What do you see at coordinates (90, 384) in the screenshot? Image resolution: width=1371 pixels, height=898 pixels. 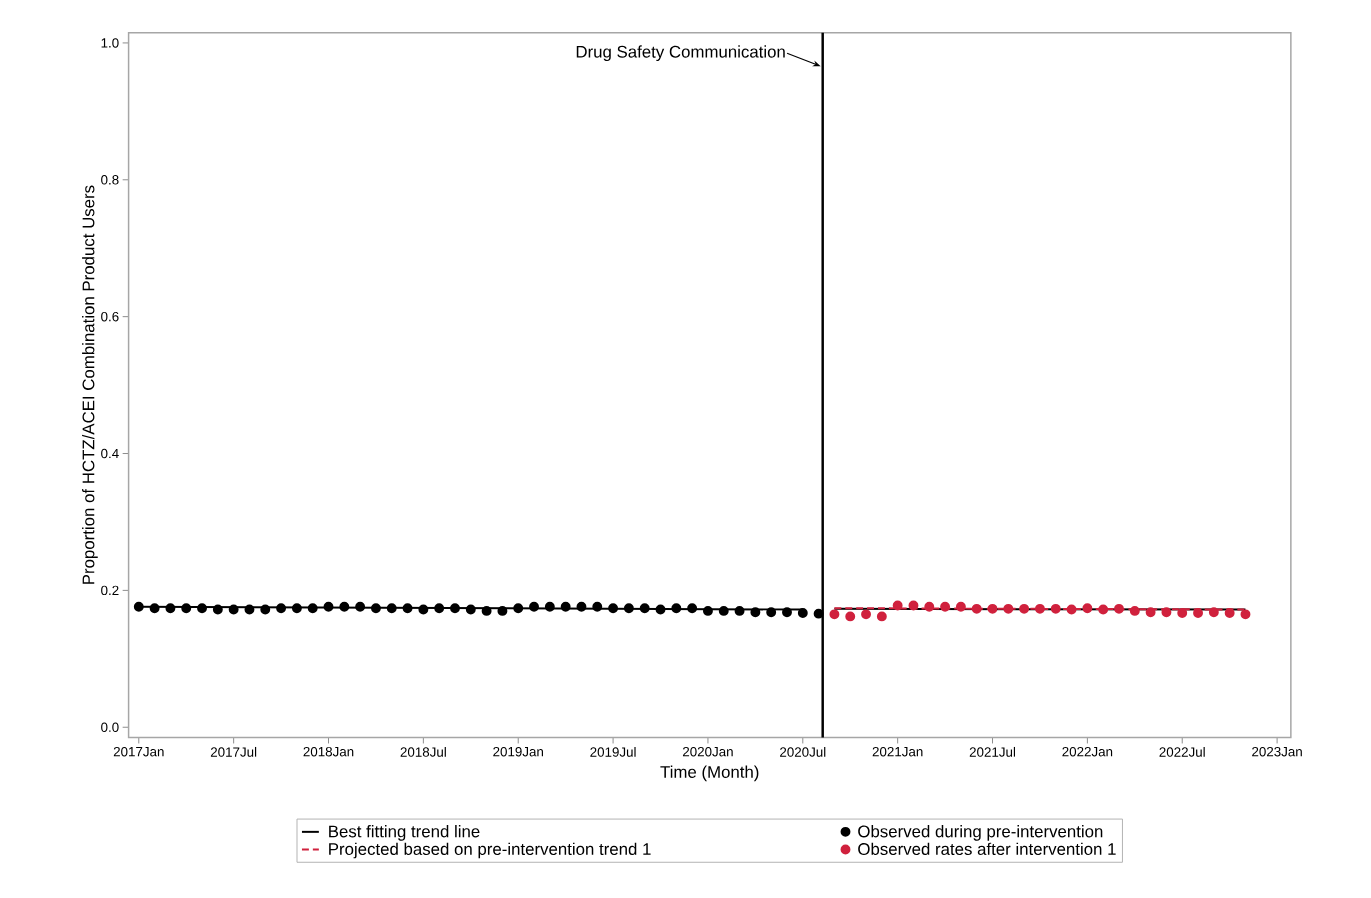 I see `y-axis-title: Proportion of HCTZ/ACEI Combination Product Users` at bounding box center [90, 384].